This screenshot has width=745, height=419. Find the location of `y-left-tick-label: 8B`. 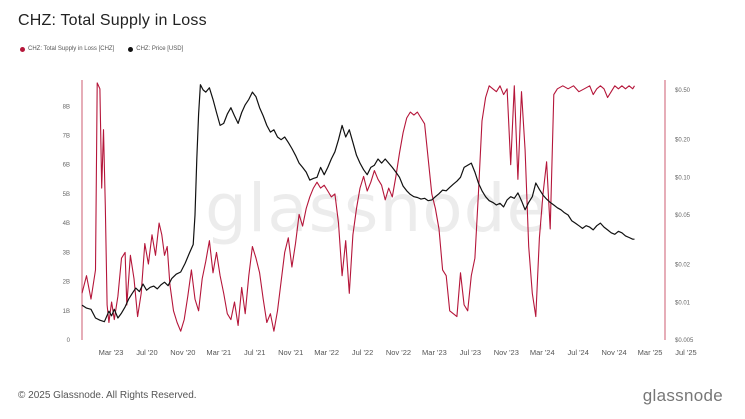

y-left-tick-label: 8B is located at coordinates (66, 107).